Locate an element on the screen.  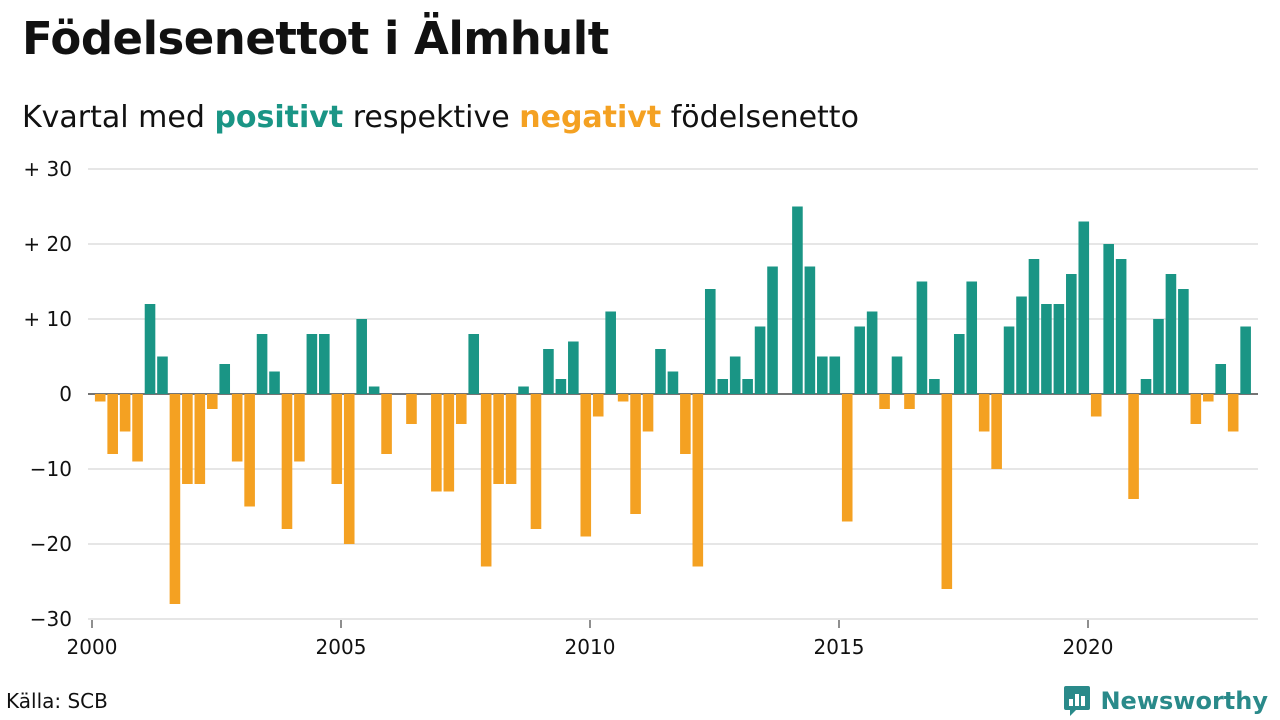
bar-2001-q4 is located at coordinates (187, 439).